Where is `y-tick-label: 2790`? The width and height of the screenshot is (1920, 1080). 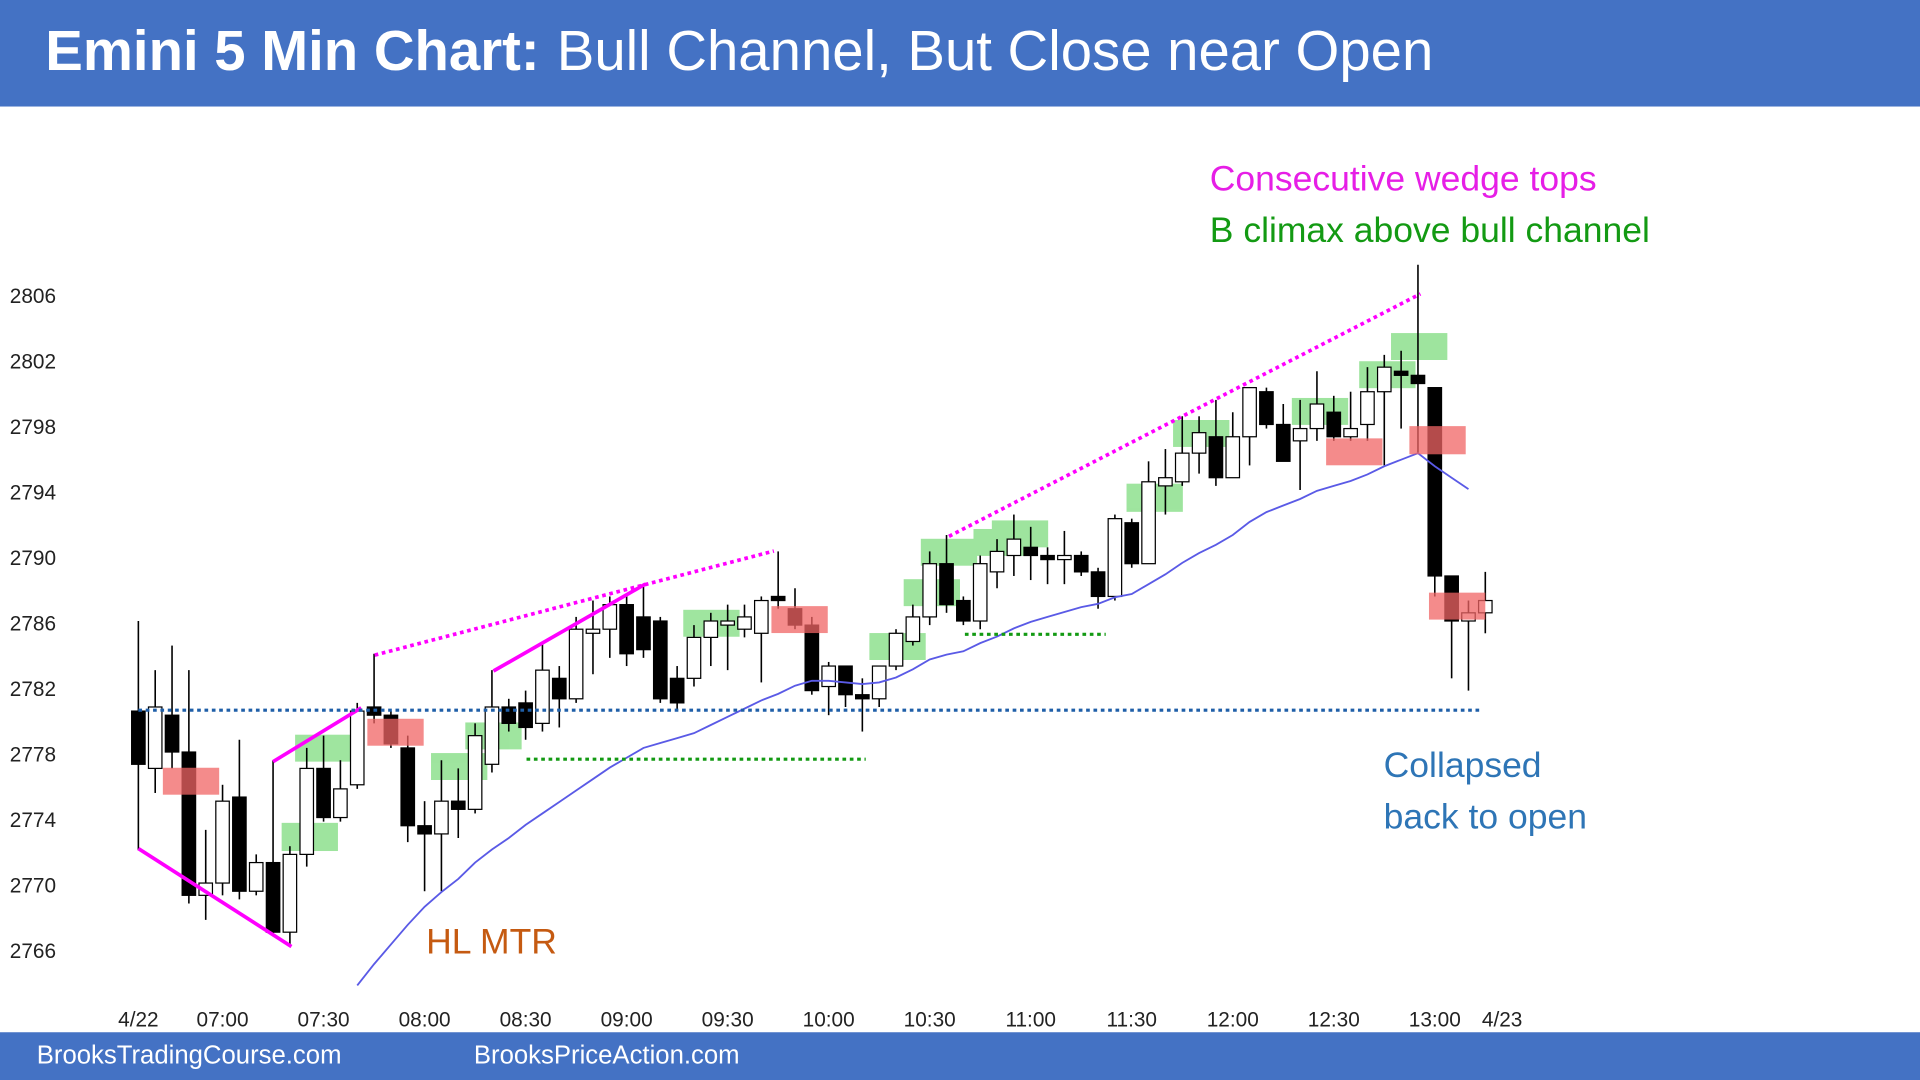 y-tick-label: 2790 is located at coordinates (33, 558).